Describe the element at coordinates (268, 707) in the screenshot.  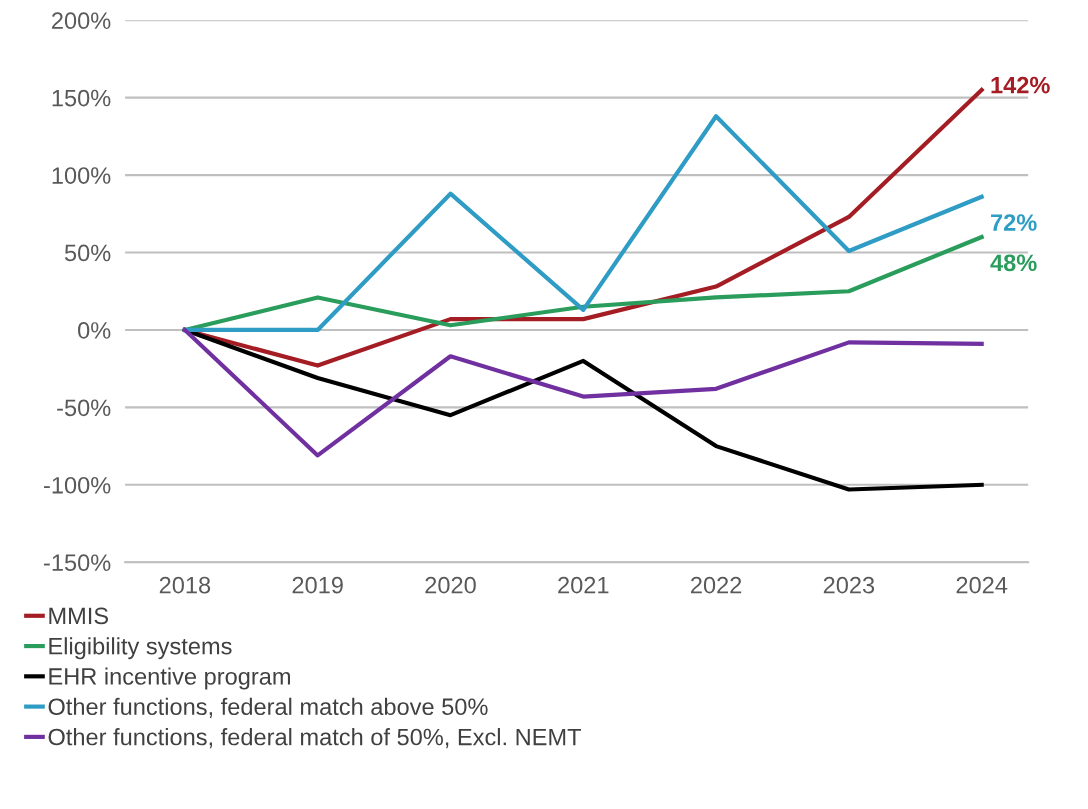
I see `legend-label: Other functions, federal match above 50%` at that location.